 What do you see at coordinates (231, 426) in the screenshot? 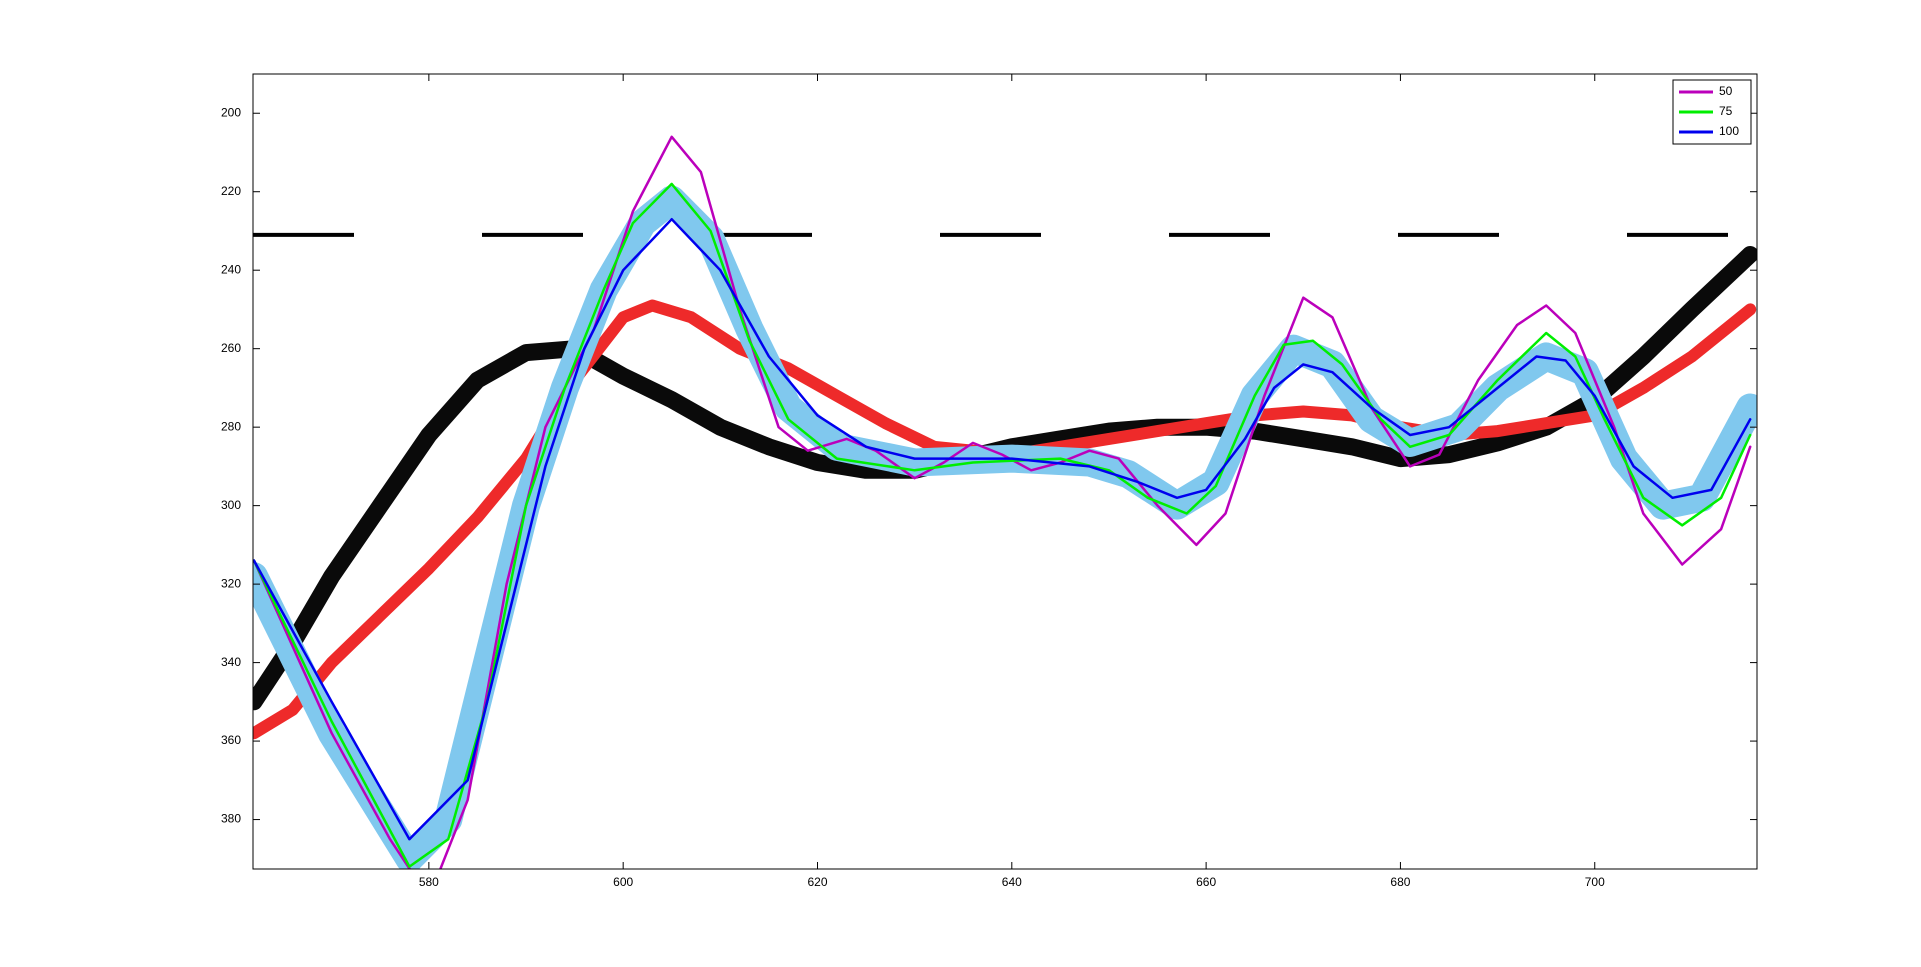
I see `y-tick-label: 280` at bounding box center [231, 426].